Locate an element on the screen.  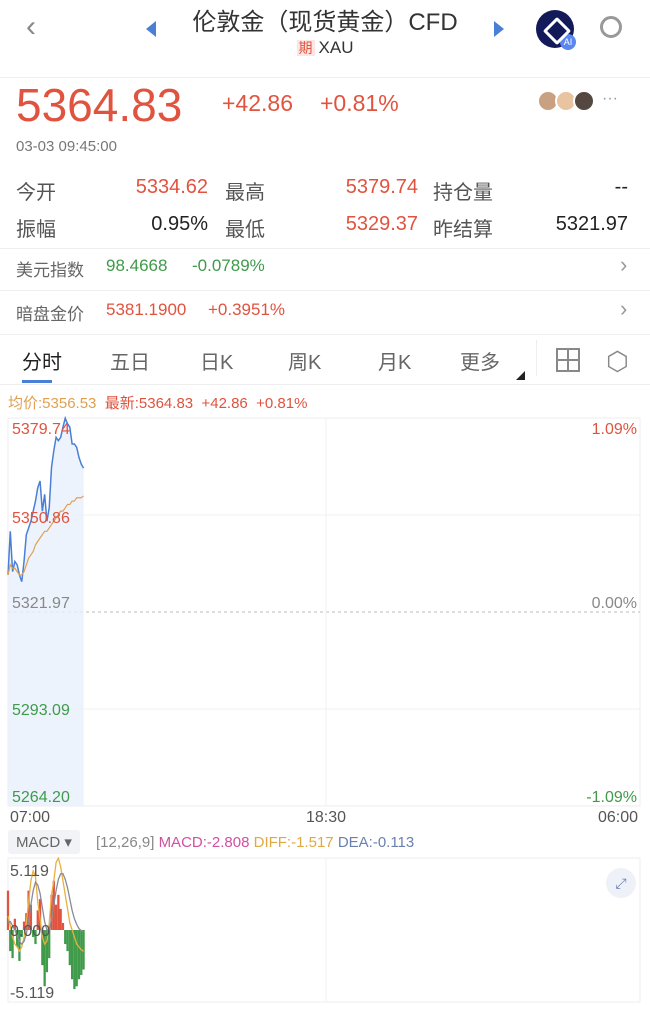
divider is located at coordinates (325, 290).